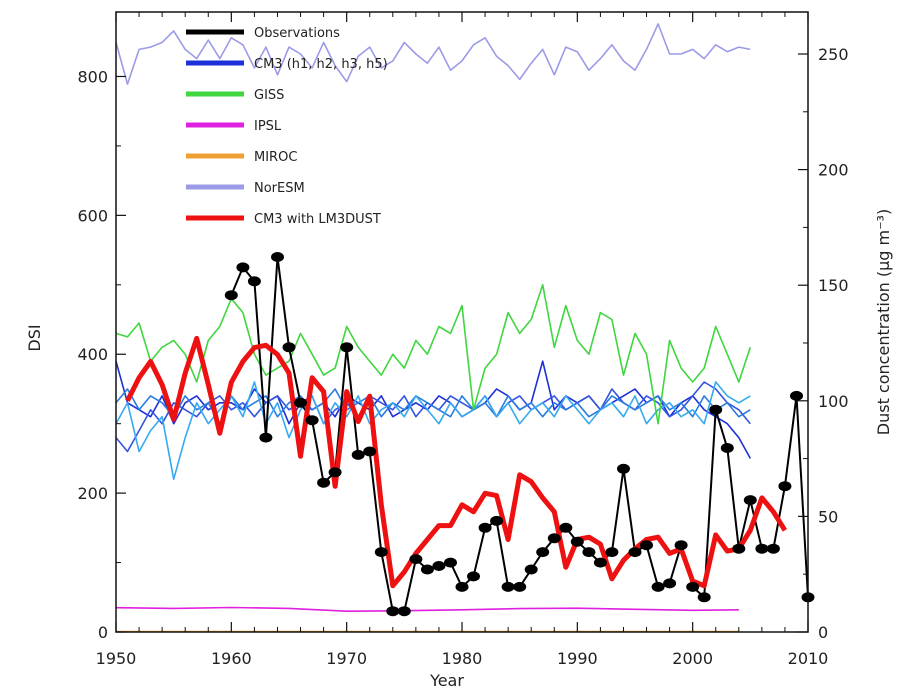 The width and height of the screenshot is (908, 690). I want to click on series-line-noresm, so click(433, 54).